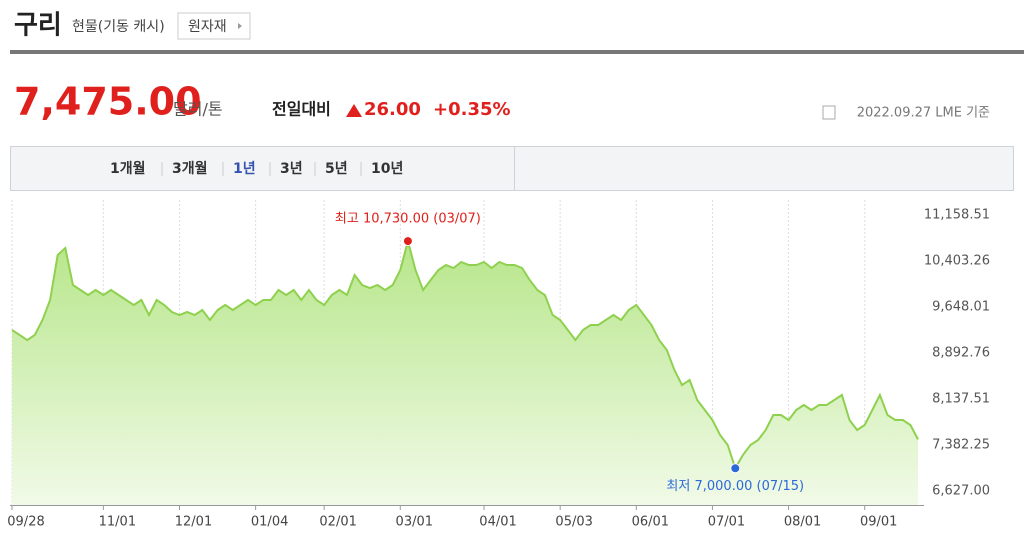 This screenshot has width=1024, height=559. I want to click on annotation: 최저 7,000.00 (07/15), so click(735, 486).